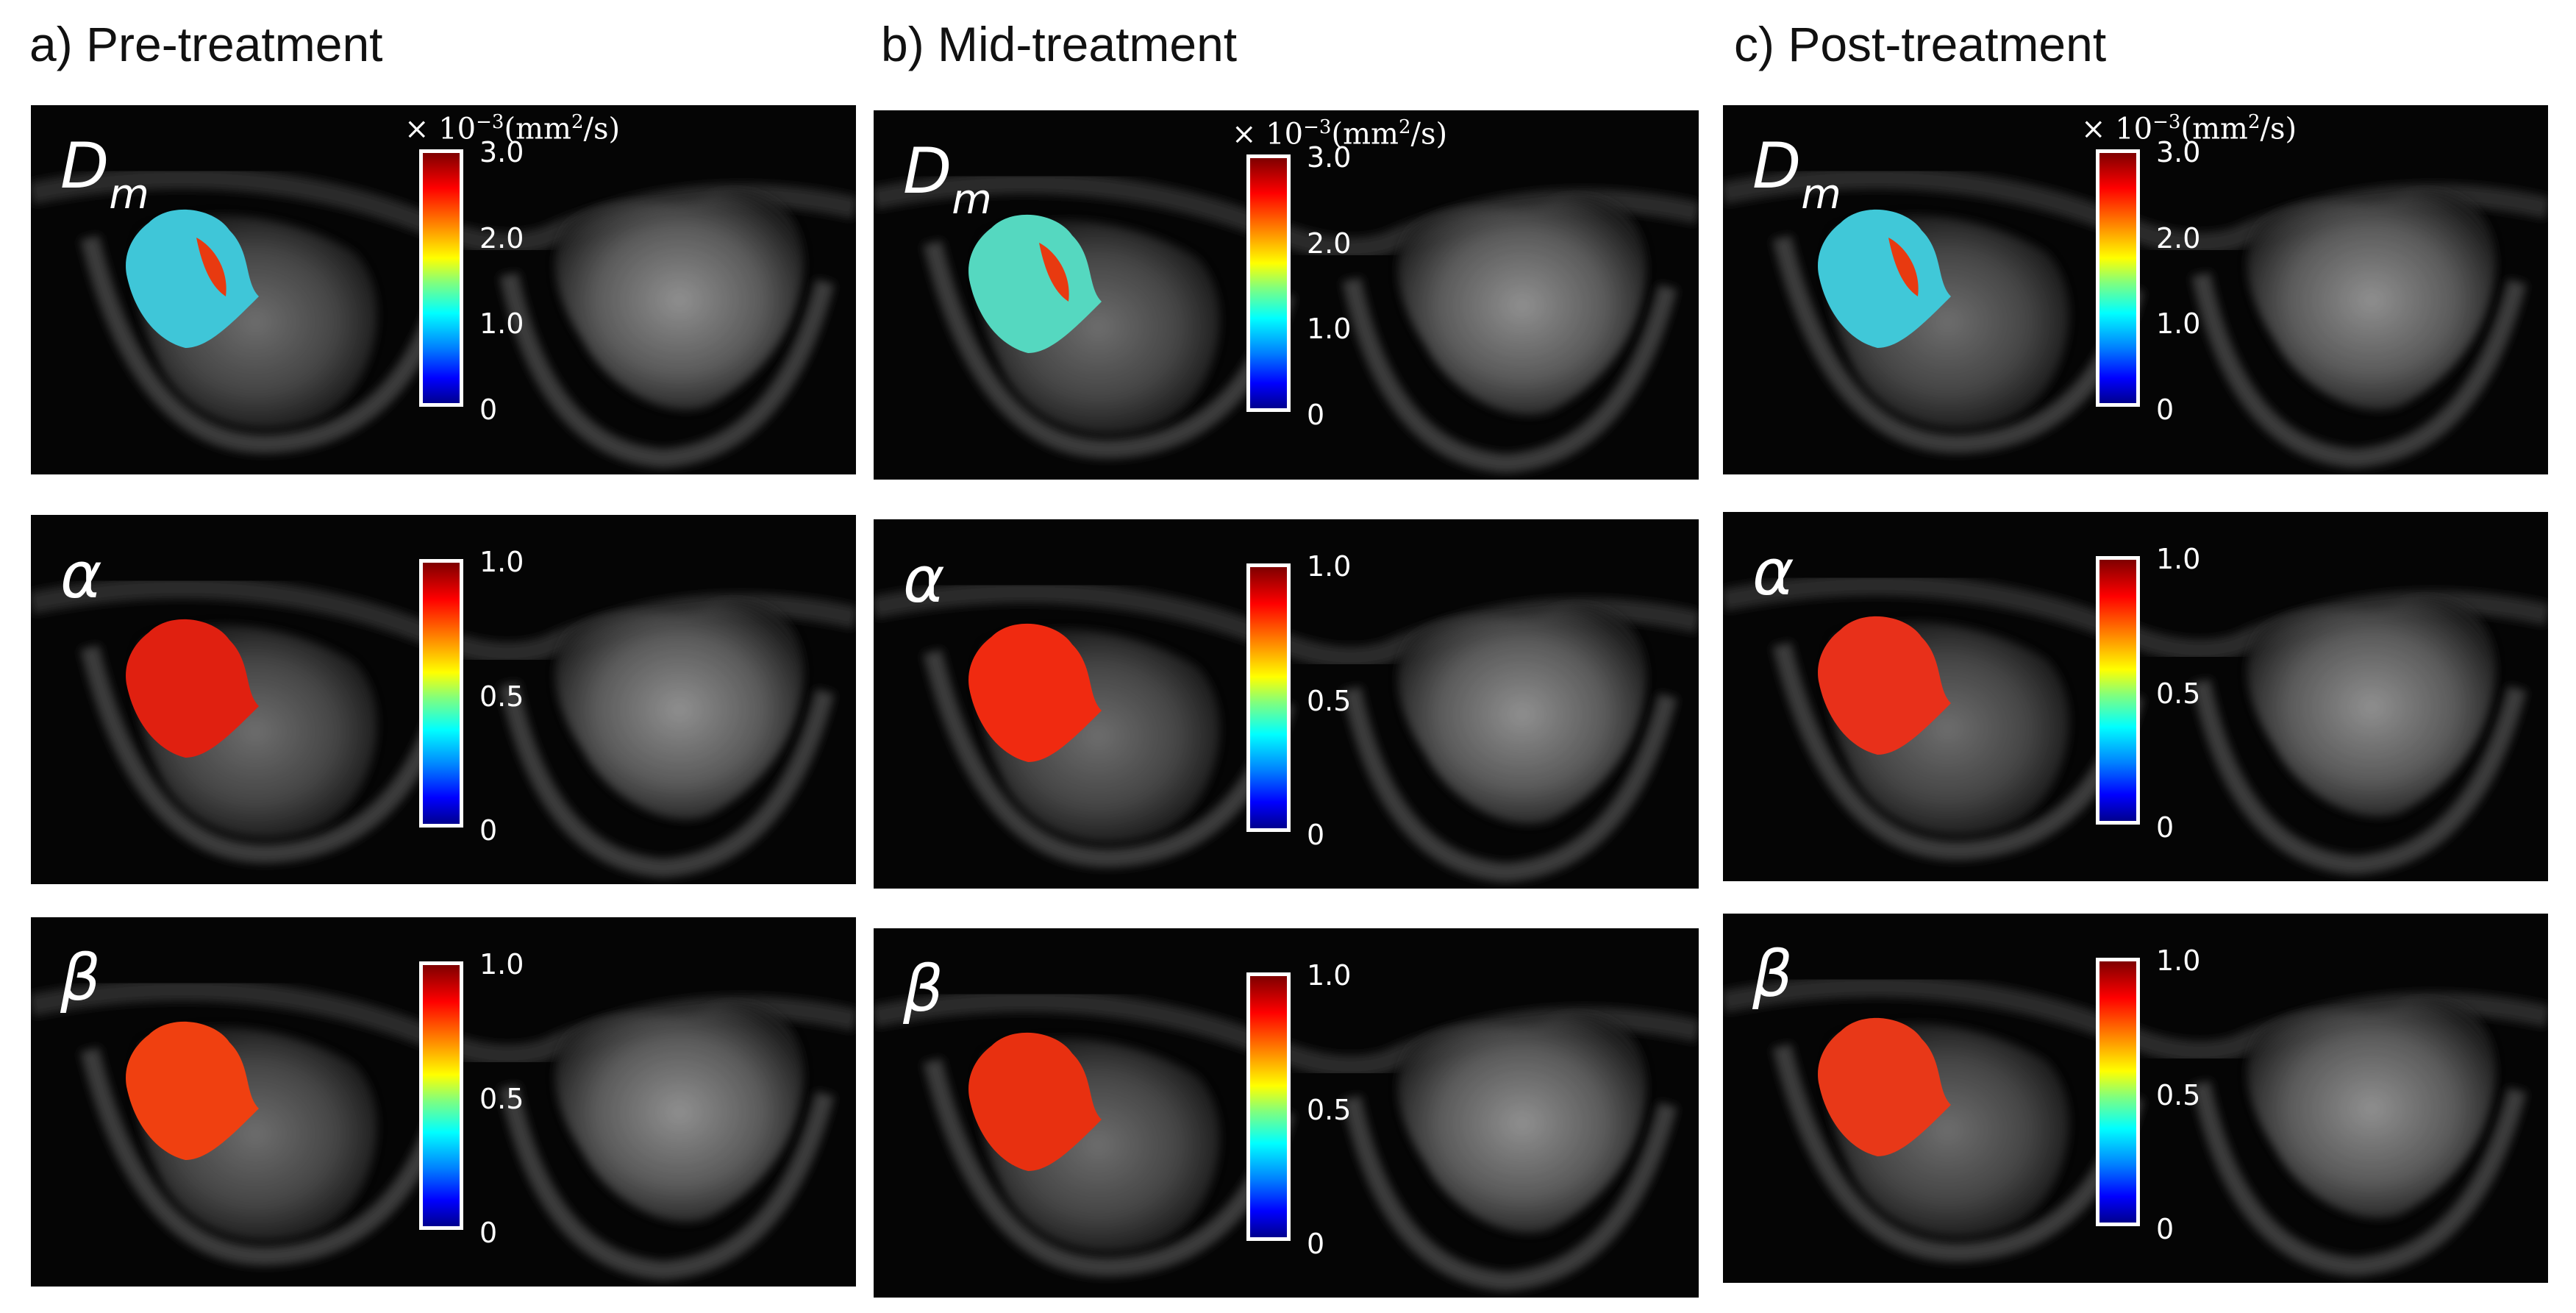 The image size is (2576, 1313). I want to click on column-title-mid: b) Mid-treatment, so click(1059, 44).